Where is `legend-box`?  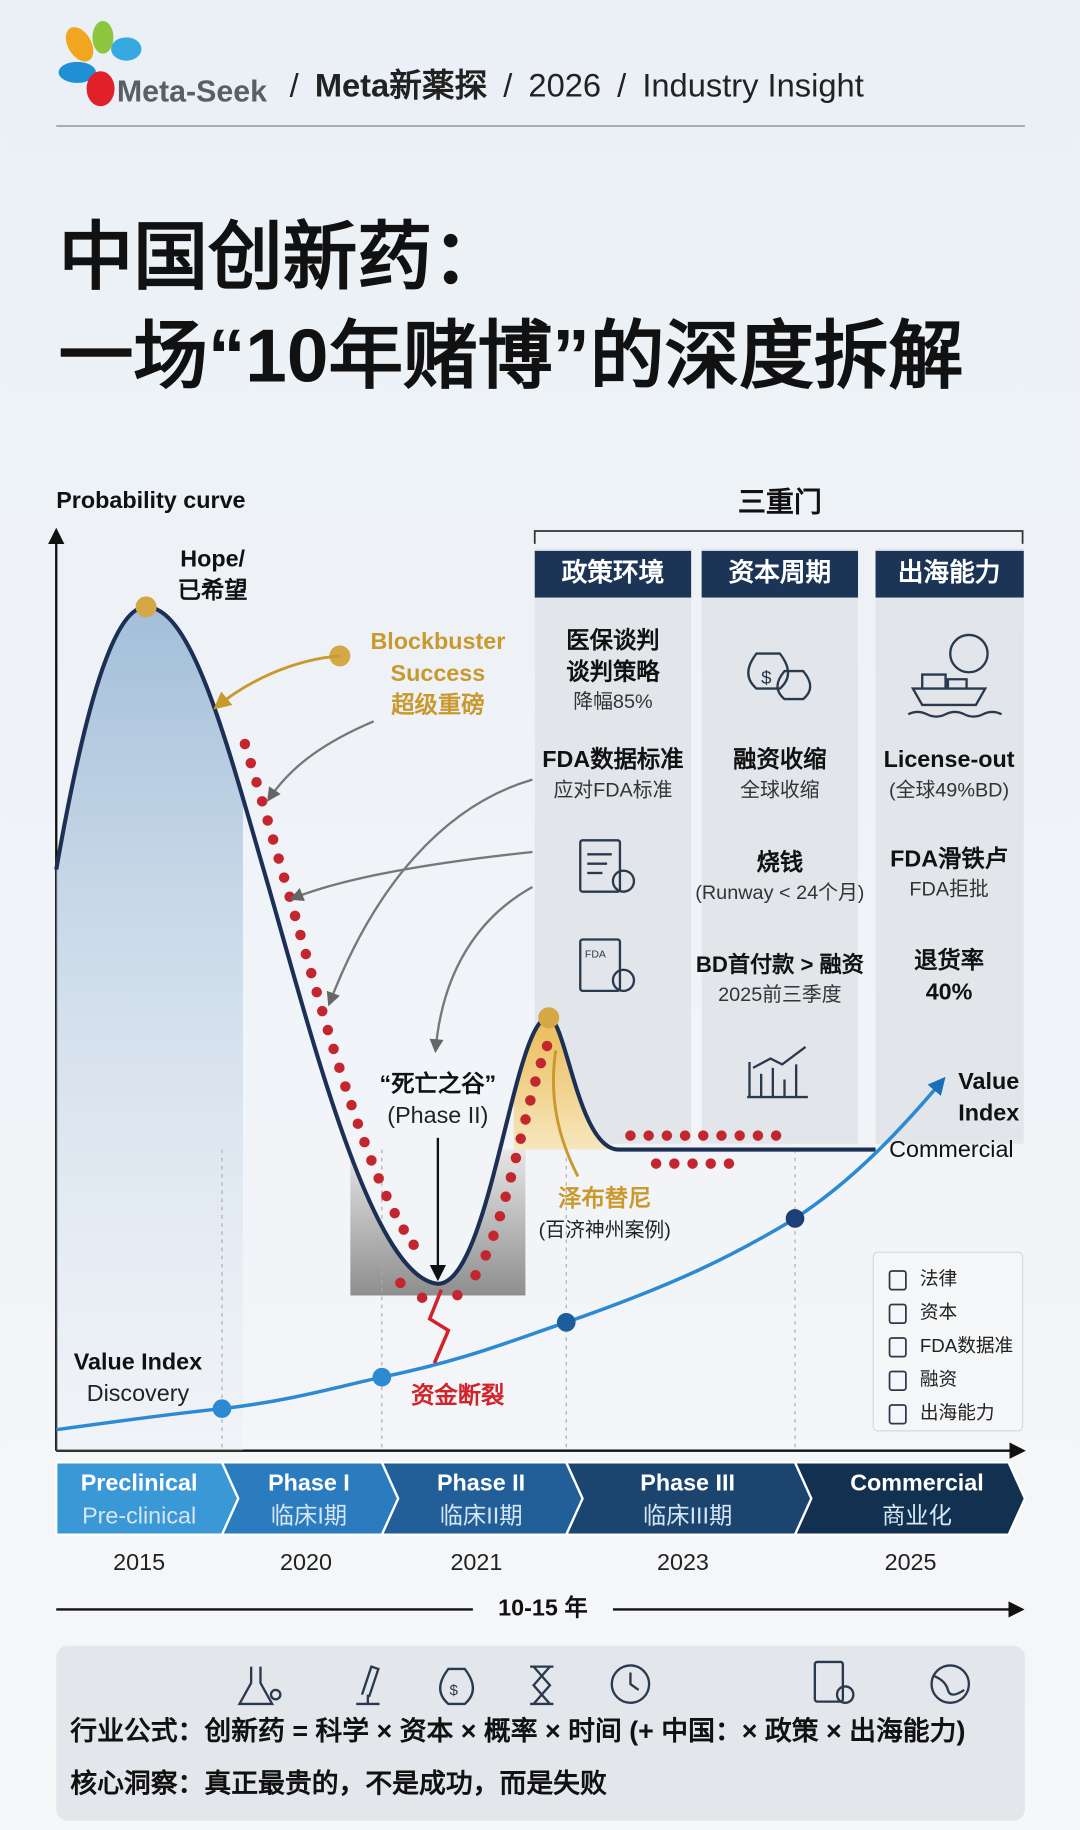 legend-box is located at coordinates (948, 1341).